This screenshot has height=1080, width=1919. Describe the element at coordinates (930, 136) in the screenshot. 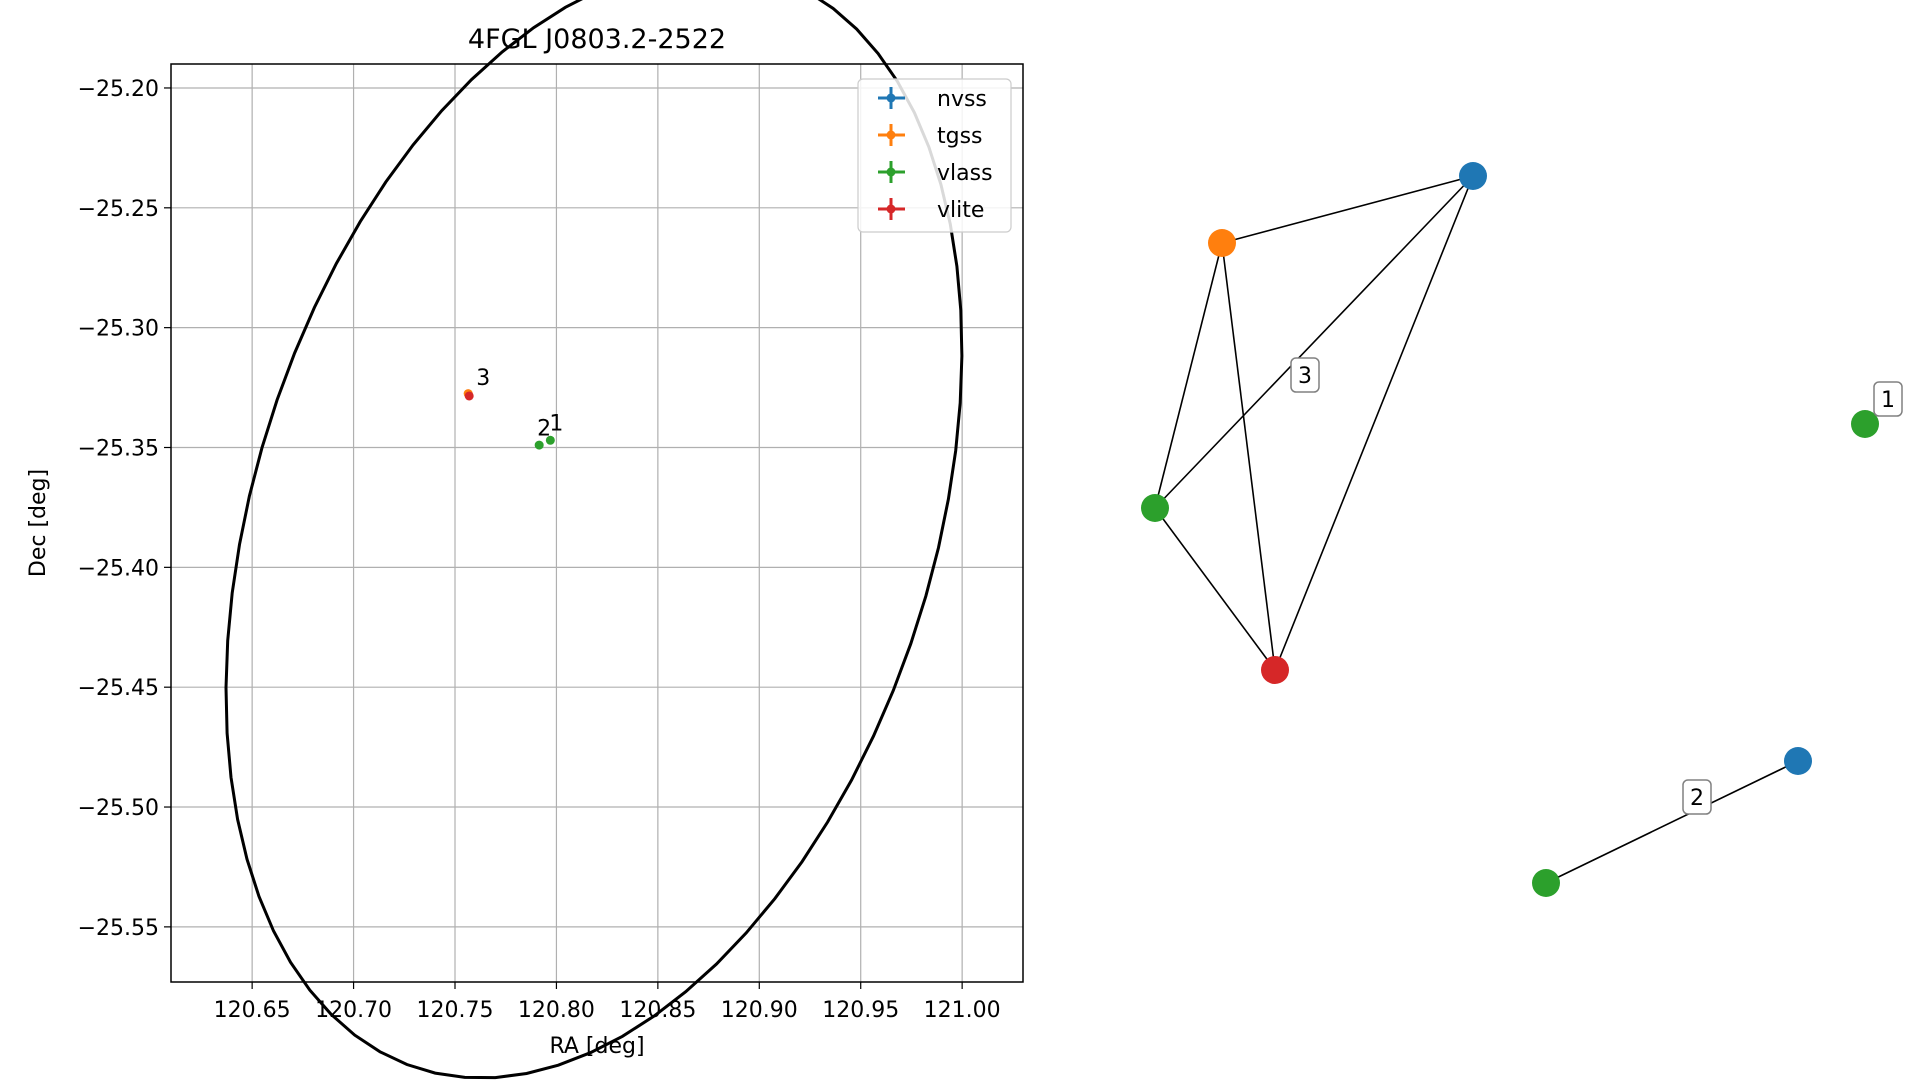

I see `legend-item-tgss: tgss` at that location.